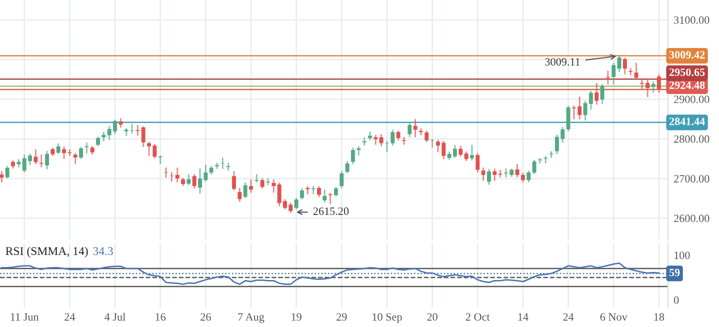  What do you see at coordinates (523, 317) in the screenshot?
I see `category-label: 14` at bounding box center [523, 317].